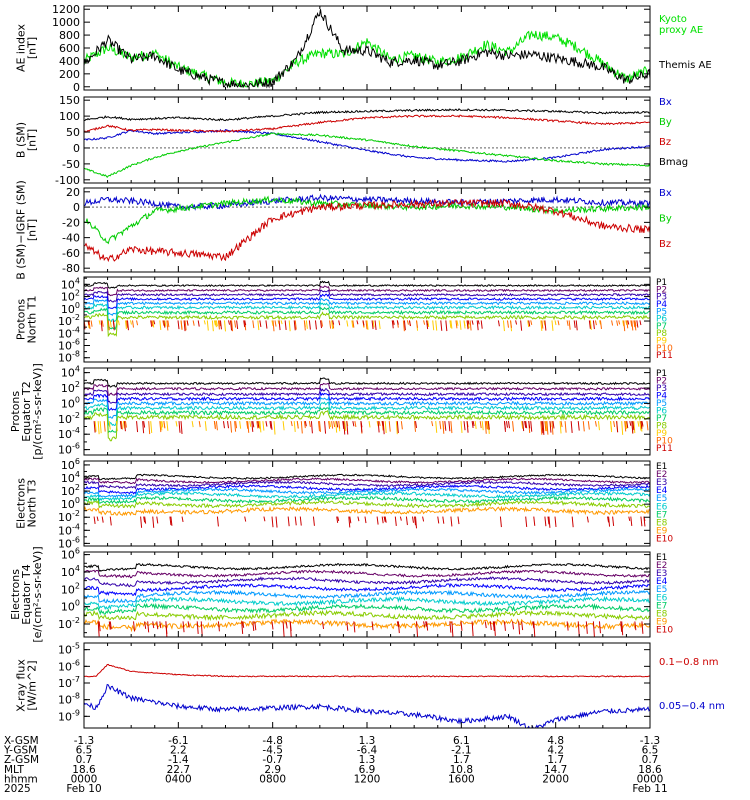  Describe the element at coordinates (661, 342) in the screenshot. I see `legend-entry-p9: P9` at that location.